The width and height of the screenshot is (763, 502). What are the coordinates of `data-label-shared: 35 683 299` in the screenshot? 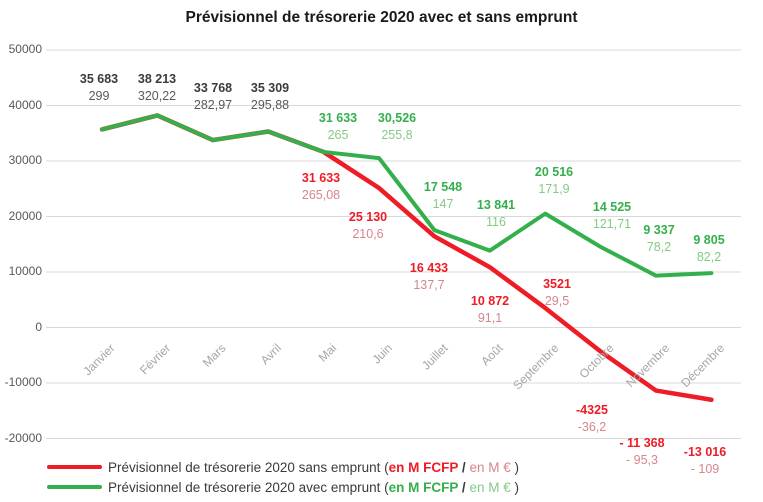 It's located at (99, 88).